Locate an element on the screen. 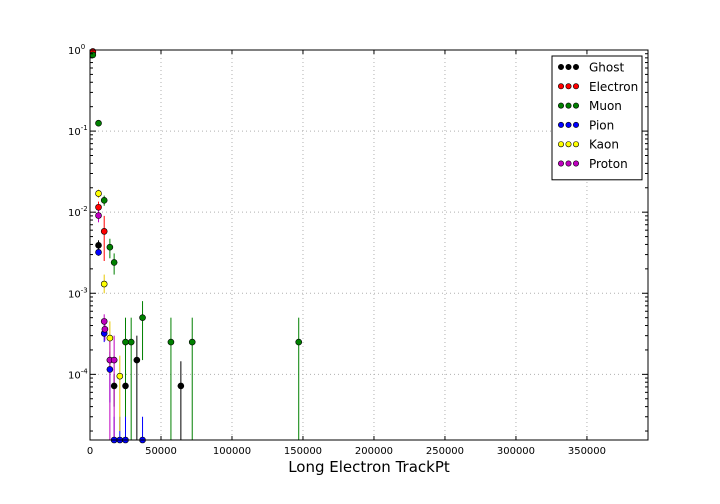 This screenshot has height=504, width=720. x-tick-label: 200000 is located at coordinates (374, 451).